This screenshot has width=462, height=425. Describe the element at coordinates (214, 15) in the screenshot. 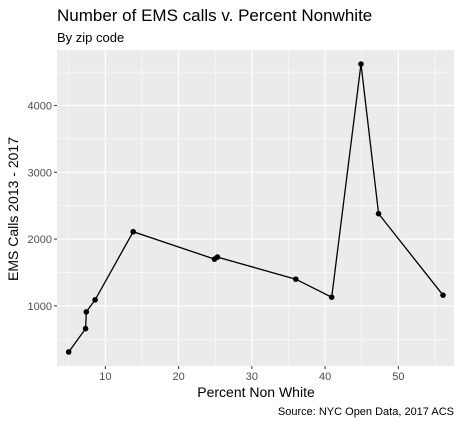

I see `chart-title: Number of EMS calls v. Percent Nonwhite` at that location.